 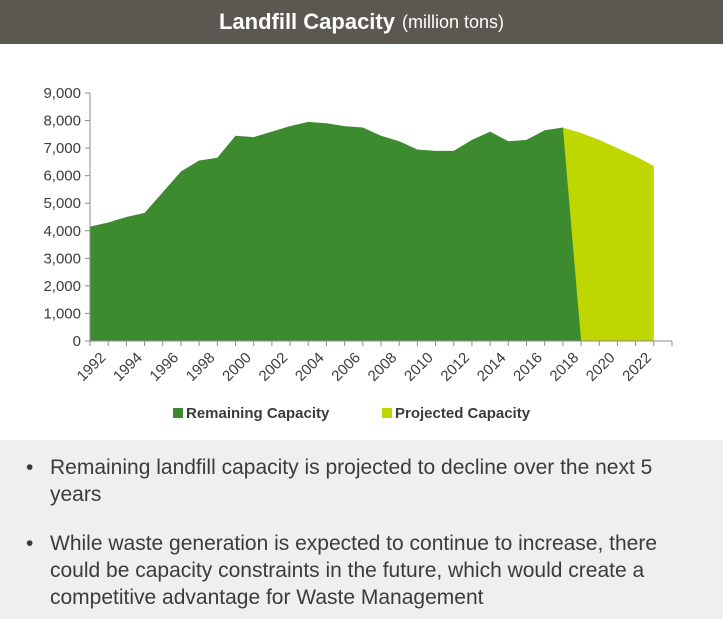 I want to click on y-tick-label: 8,000, so click(x=62, y=121).